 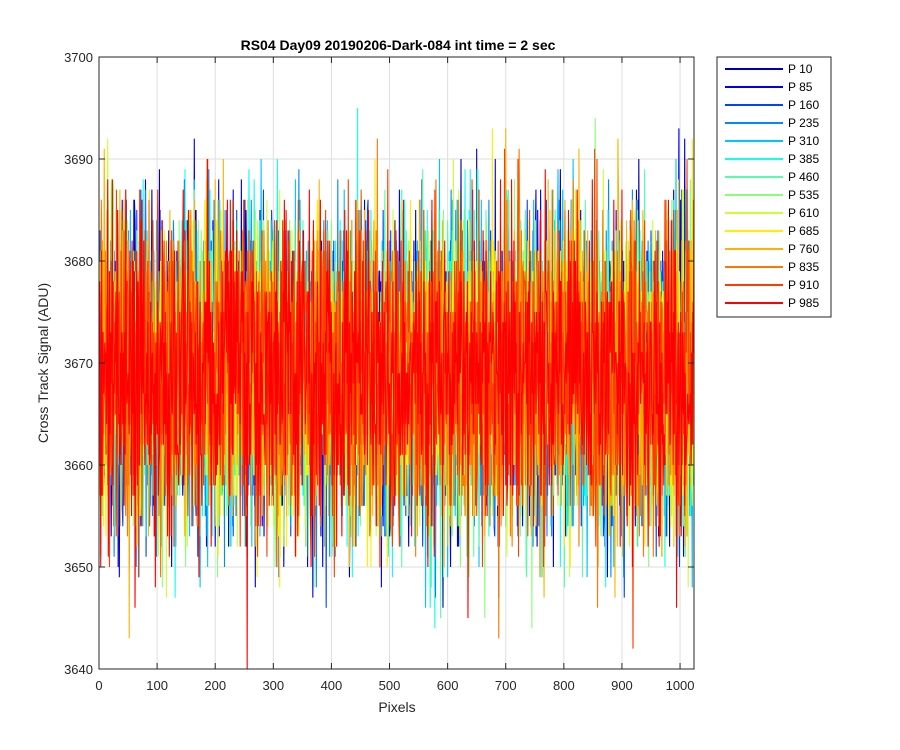 What do you see at coordinates (803, 159) in the screenshot?
I see `legend-label: P 385` at bounding box center [803, 159].